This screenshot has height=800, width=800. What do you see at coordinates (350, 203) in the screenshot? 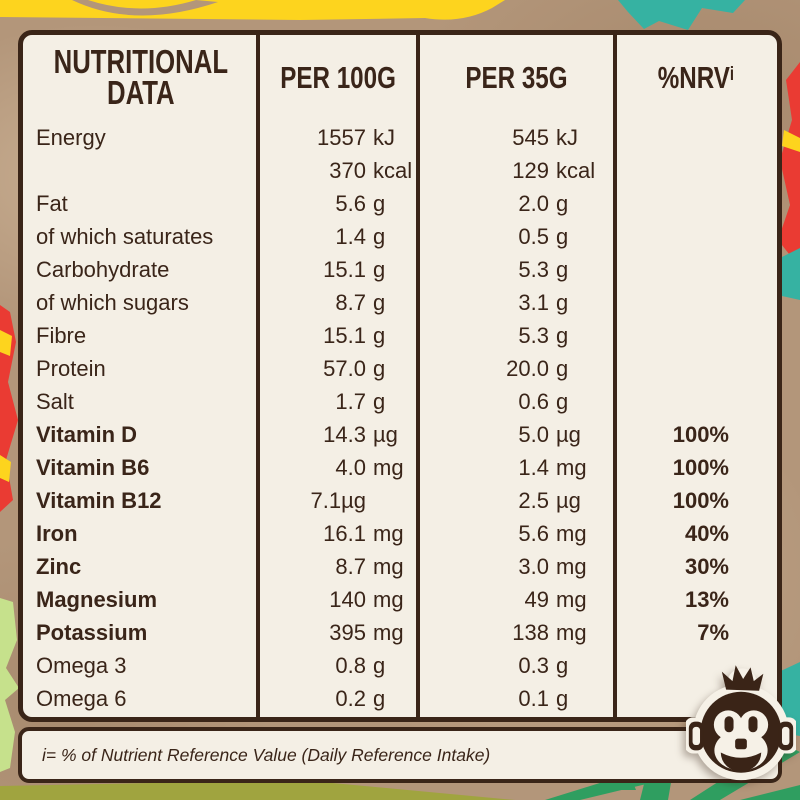
I see `value-number: 5.6` at bounding box center [350, 203].